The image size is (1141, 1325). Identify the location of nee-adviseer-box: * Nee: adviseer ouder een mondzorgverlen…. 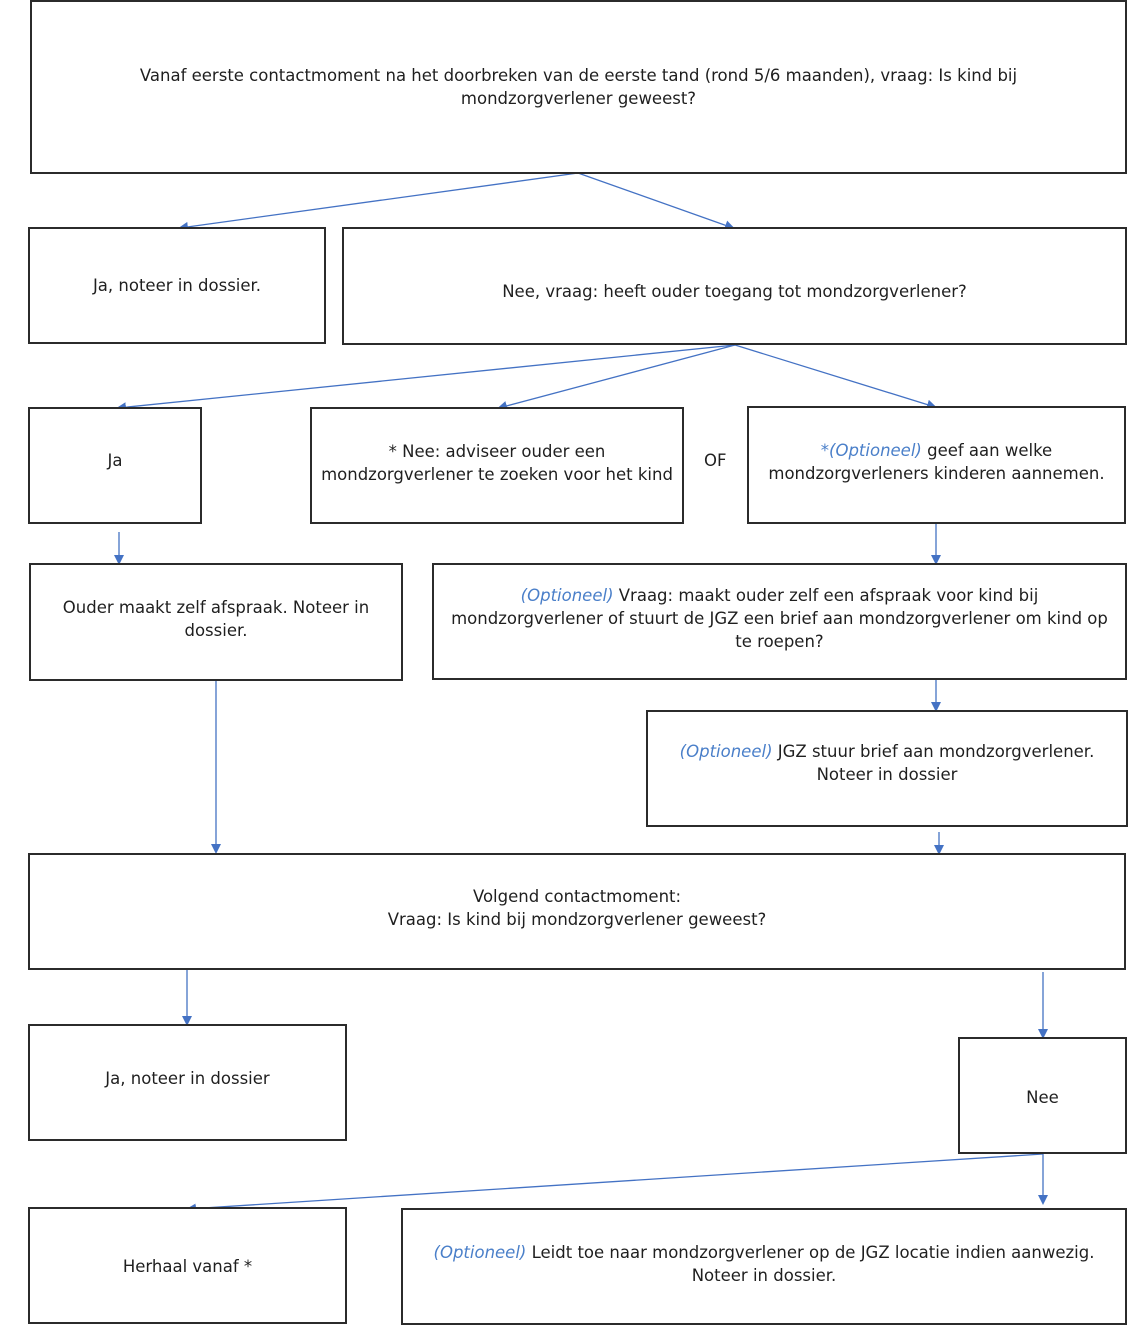
(497, 465).